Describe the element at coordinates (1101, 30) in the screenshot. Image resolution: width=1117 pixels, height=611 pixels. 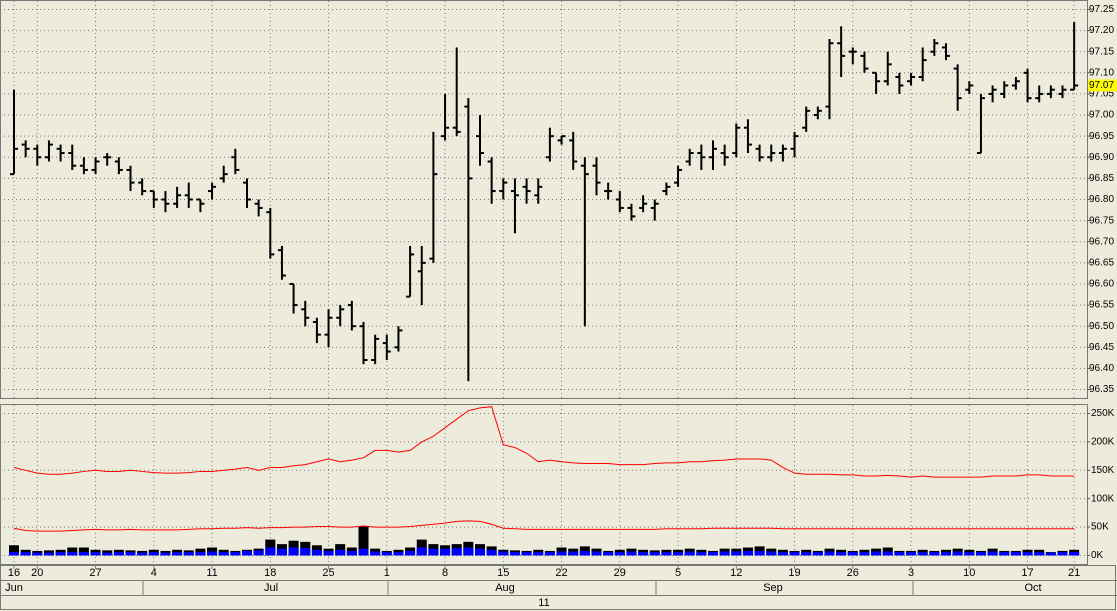
I see `y-tick-label: 97.20` at that location.